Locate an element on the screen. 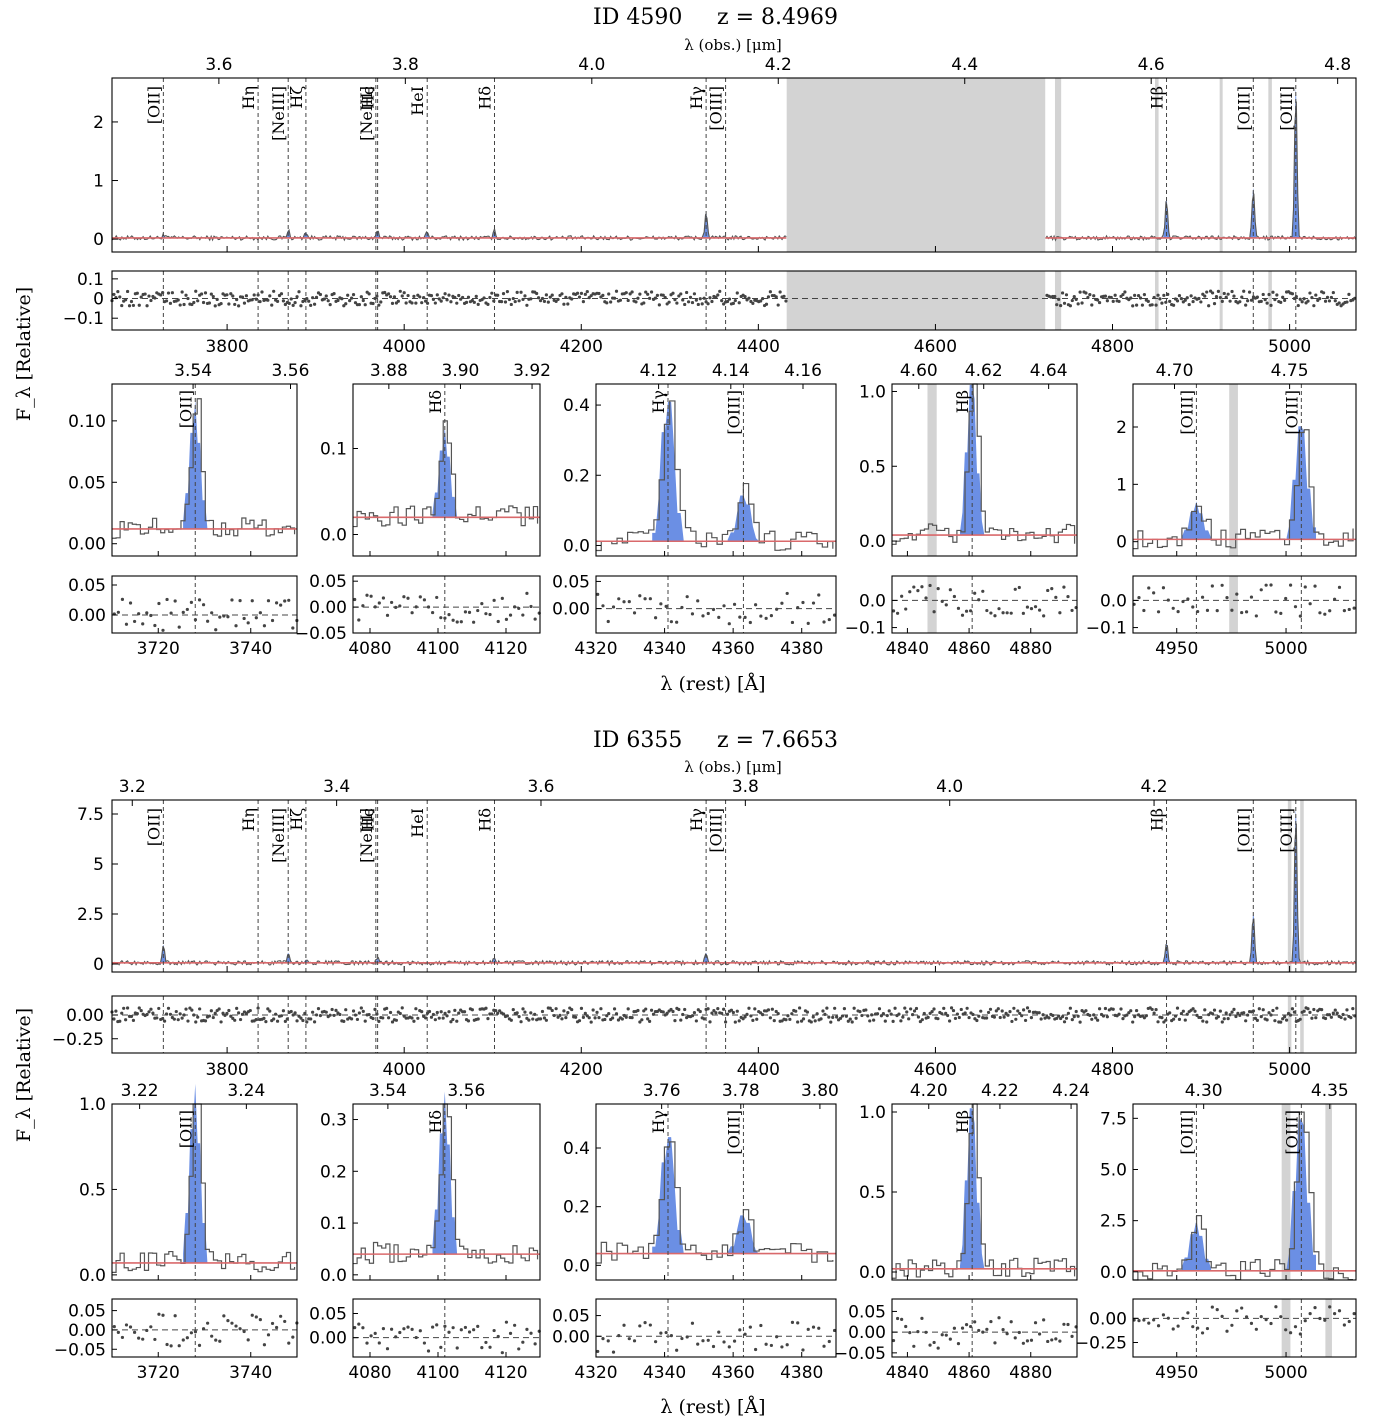  x-tick-label: 5000 is located at coordinates (1289, 347).